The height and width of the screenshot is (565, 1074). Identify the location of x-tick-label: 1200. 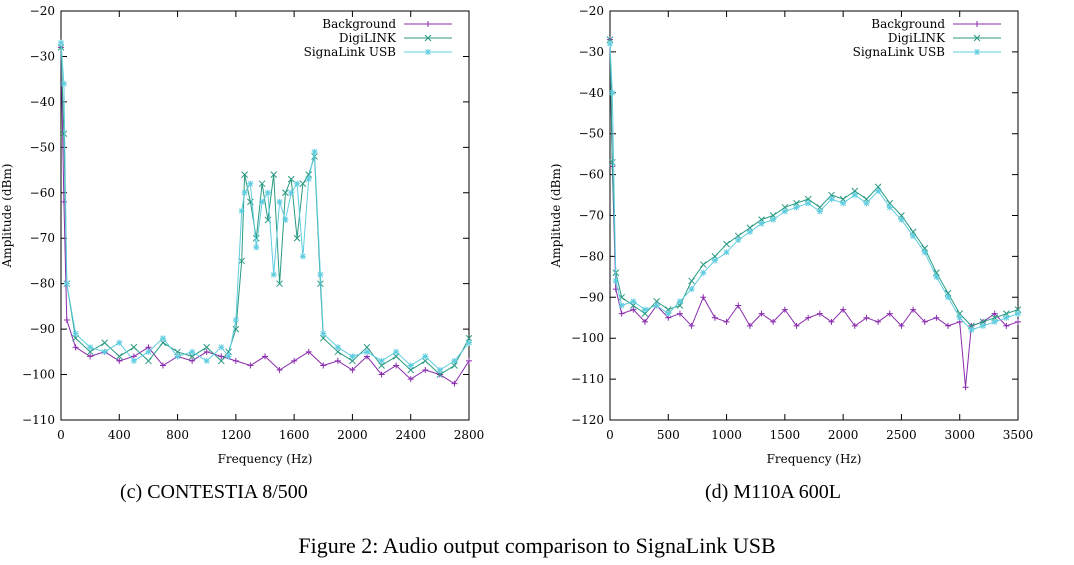
(236, 435).